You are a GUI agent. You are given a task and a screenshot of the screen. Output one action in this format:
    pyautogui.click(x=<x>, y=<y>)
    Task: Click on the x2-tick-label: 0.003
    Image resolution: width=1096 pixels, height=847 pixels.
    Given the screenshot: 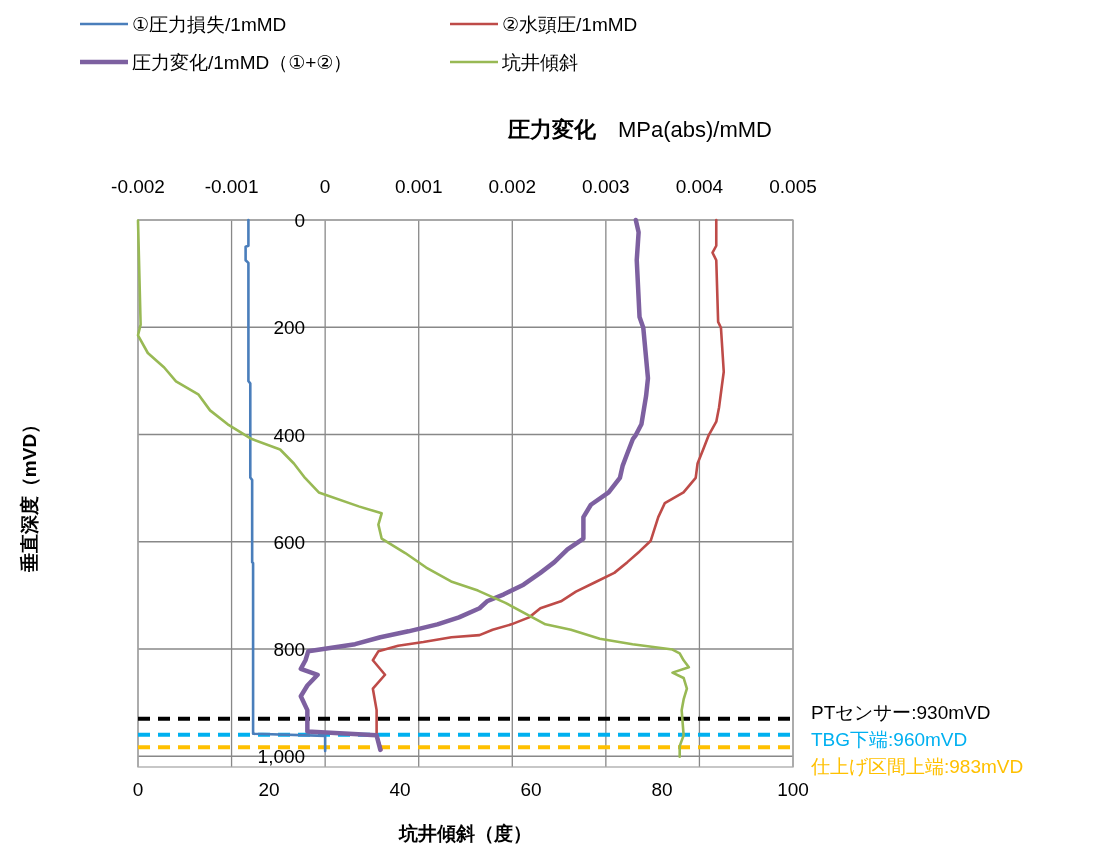 What is the action you would take?
    pyautogui.click(x=606, y=186)
    